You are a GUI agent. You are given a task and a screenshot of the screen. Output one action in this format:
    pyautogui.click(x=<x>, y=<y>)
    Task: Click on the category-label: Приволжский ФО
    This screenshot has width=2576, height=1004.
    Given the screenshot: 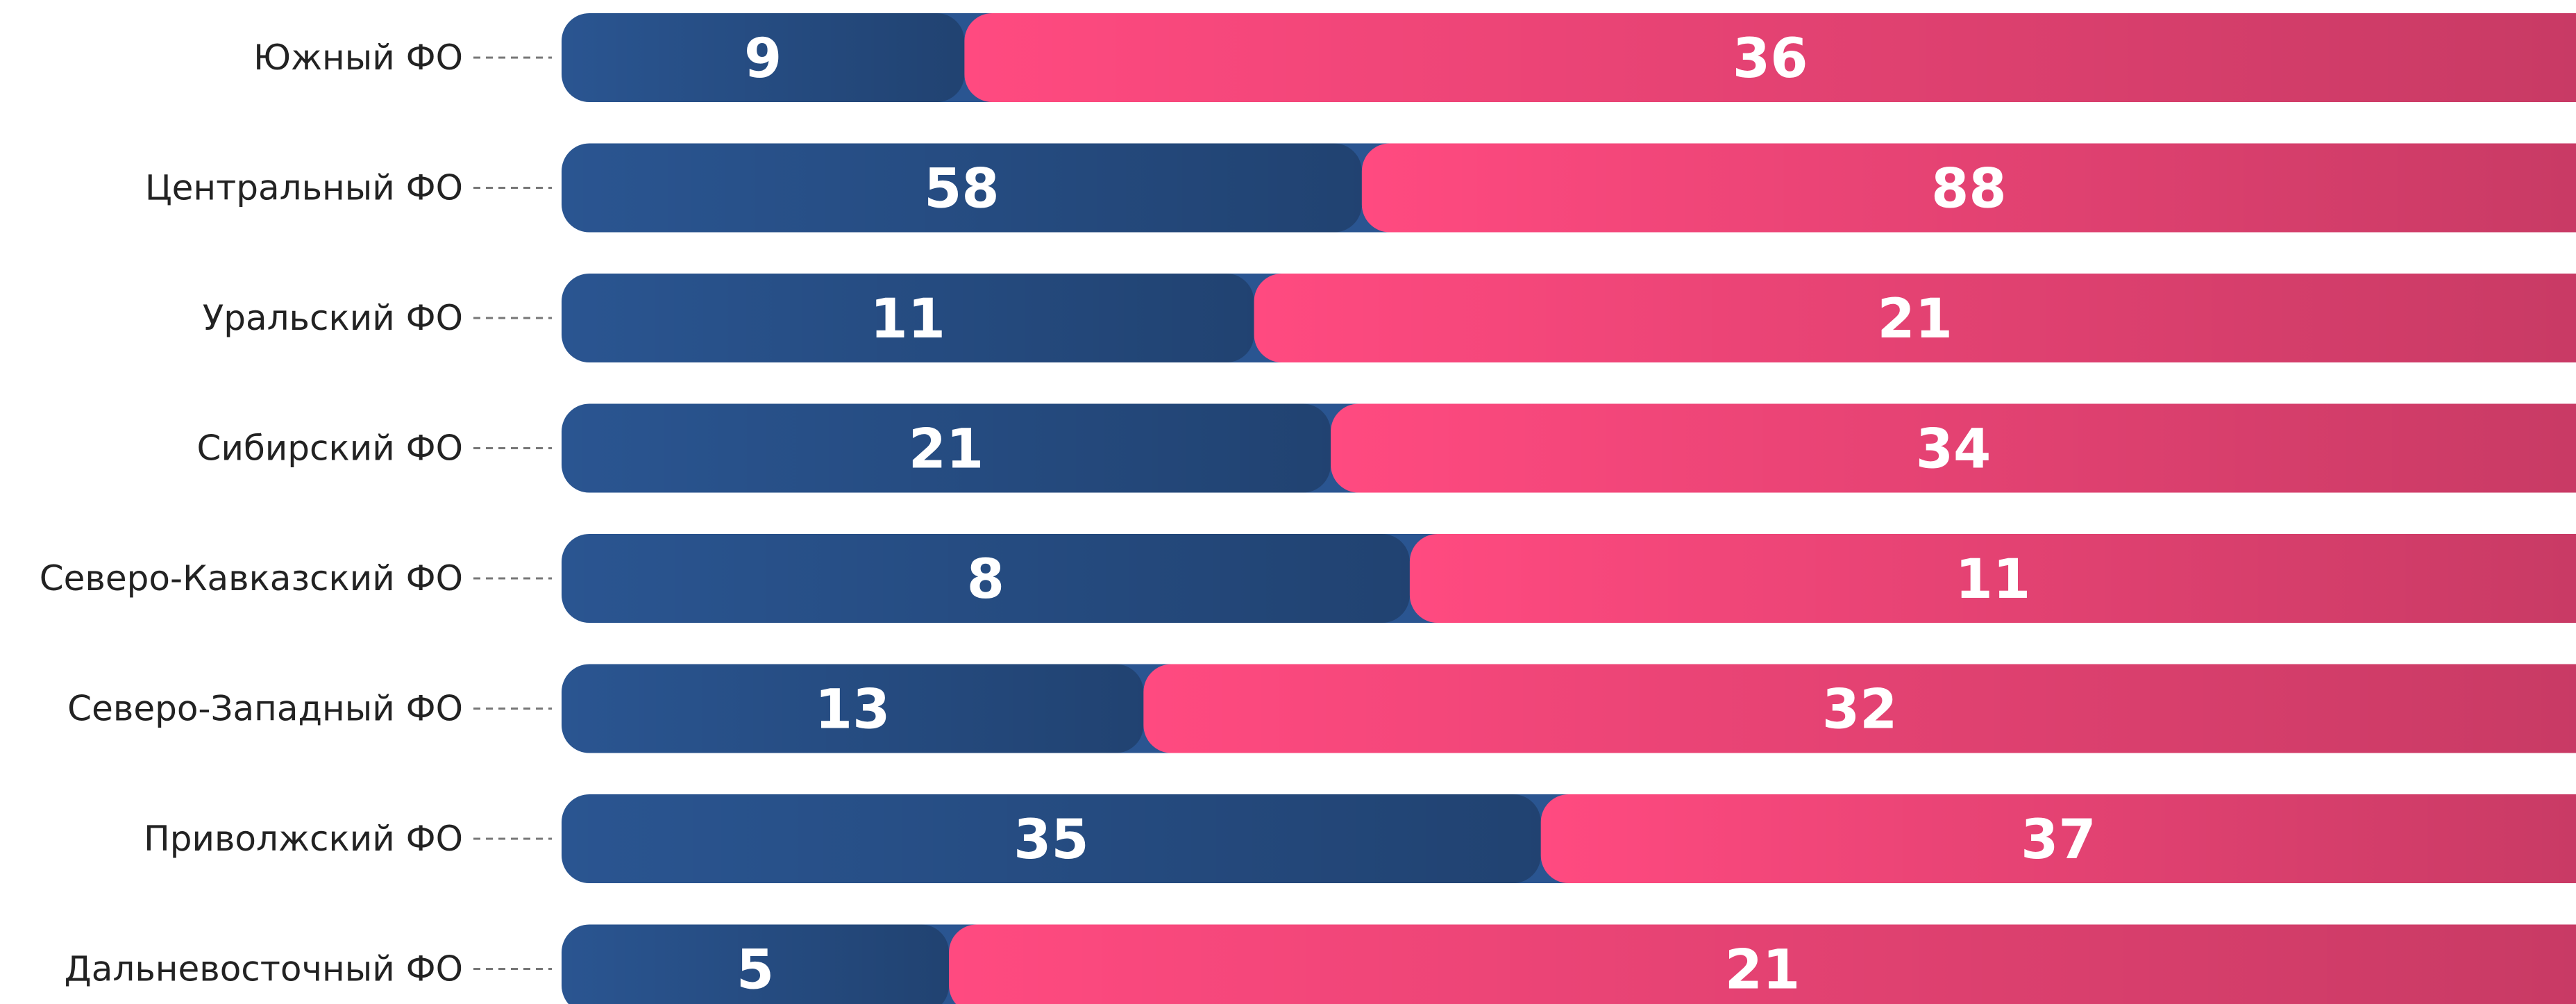 What is the action you would take?
    pyautogui.click(x=303, y=839)
    